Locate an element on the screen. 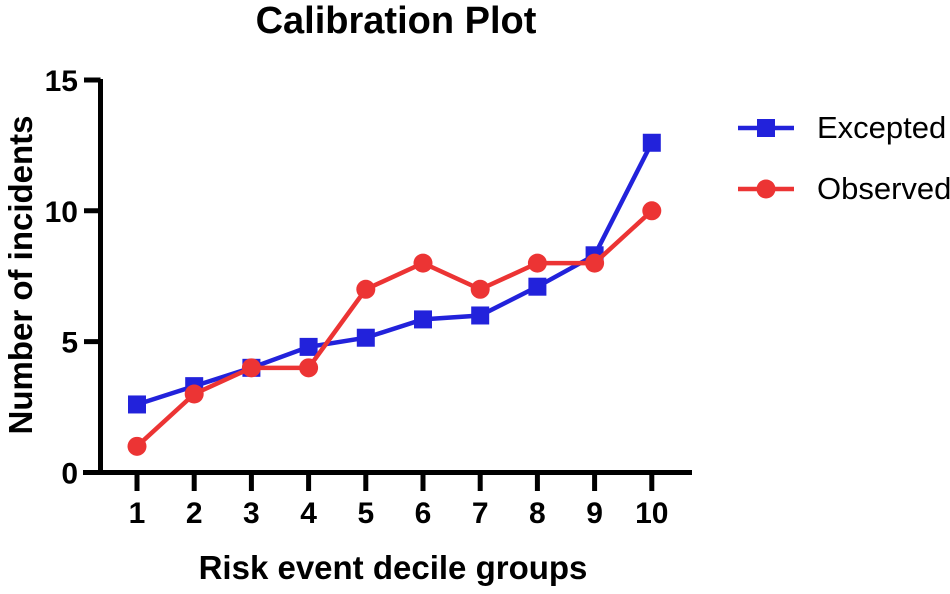 The height and width of the screenshot is (594, 950). x-tick-label: 1 is located at coordinates (137, 513).